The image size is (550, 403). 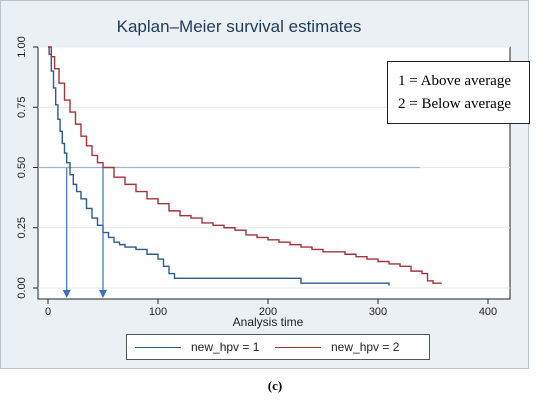 I want to click on legend-item-group-1: new_hpv = 1, so click(x=197, y=347).